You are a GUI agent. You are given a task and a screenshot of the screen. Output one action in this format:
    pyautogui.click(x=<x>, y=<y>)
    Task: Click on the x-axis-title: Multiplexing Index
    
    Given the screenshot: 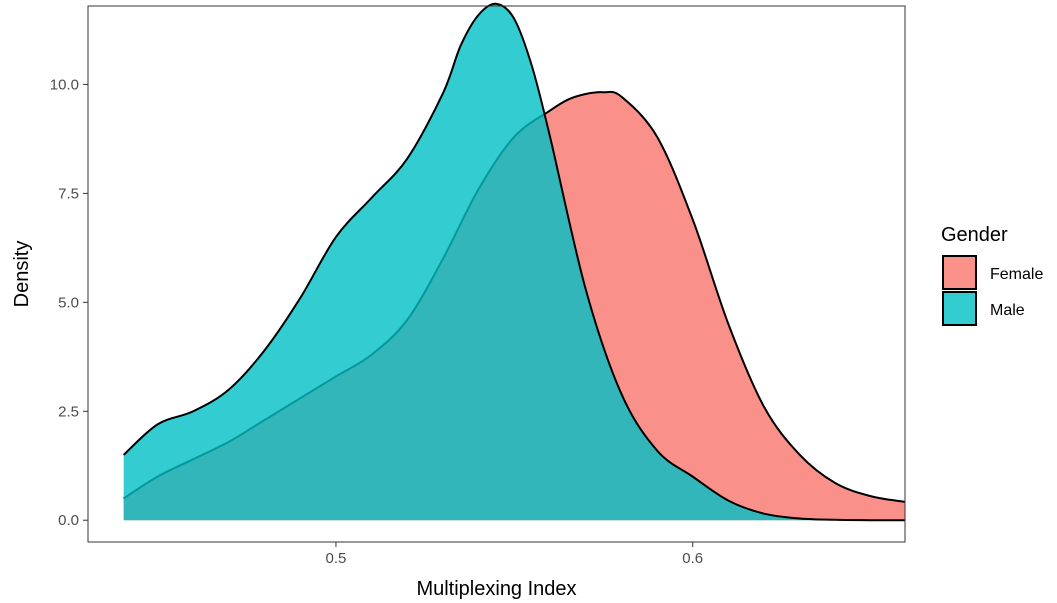 What is the action you would take?
    pyautogui.click(x=496, y=589)
    